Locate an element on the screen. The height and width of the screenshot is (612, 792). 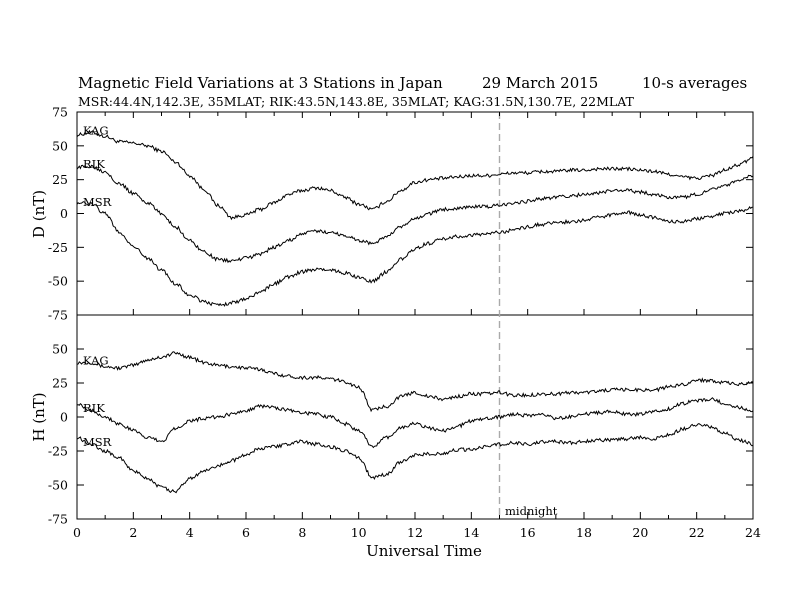
series-line-msr-d is located at coordinates (414, 254).